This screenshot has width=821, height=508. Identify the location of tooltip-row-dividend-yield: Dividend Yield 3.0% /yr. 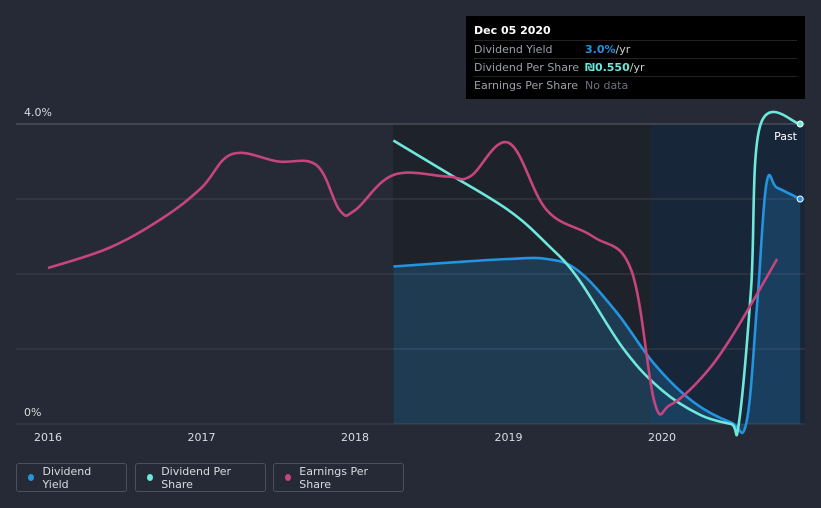
(635, 49).